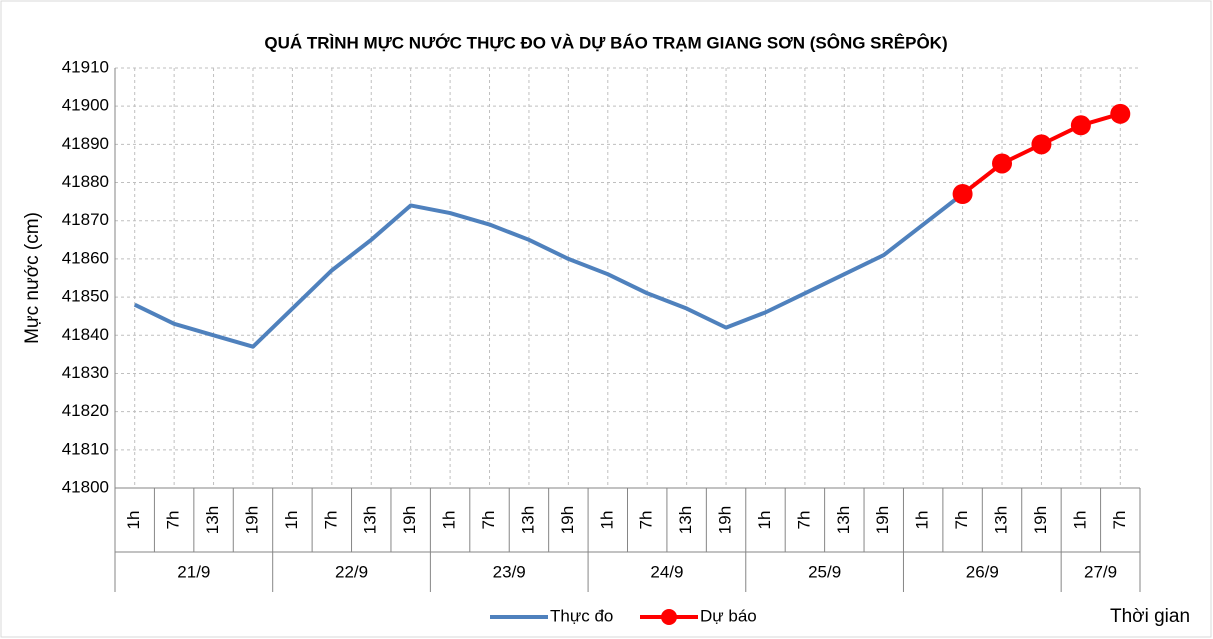 The height and width of the screenshot is (639, 1213). Describe the element at coordinates (85, 257) in the screenshot. I see `y-tick-label: 41860` at that location.